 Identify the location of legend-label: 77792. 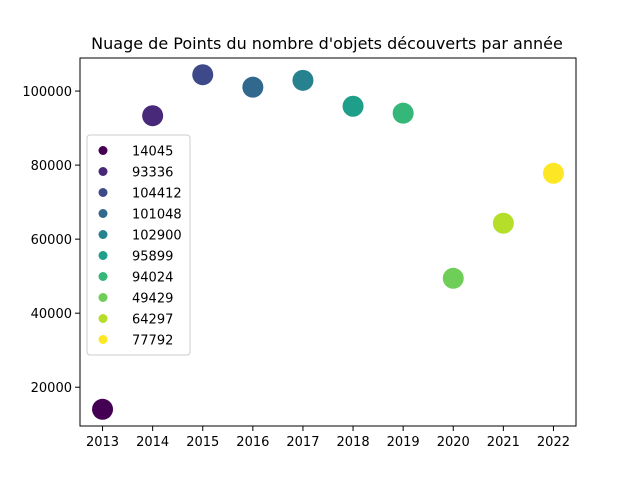
(152, 341).